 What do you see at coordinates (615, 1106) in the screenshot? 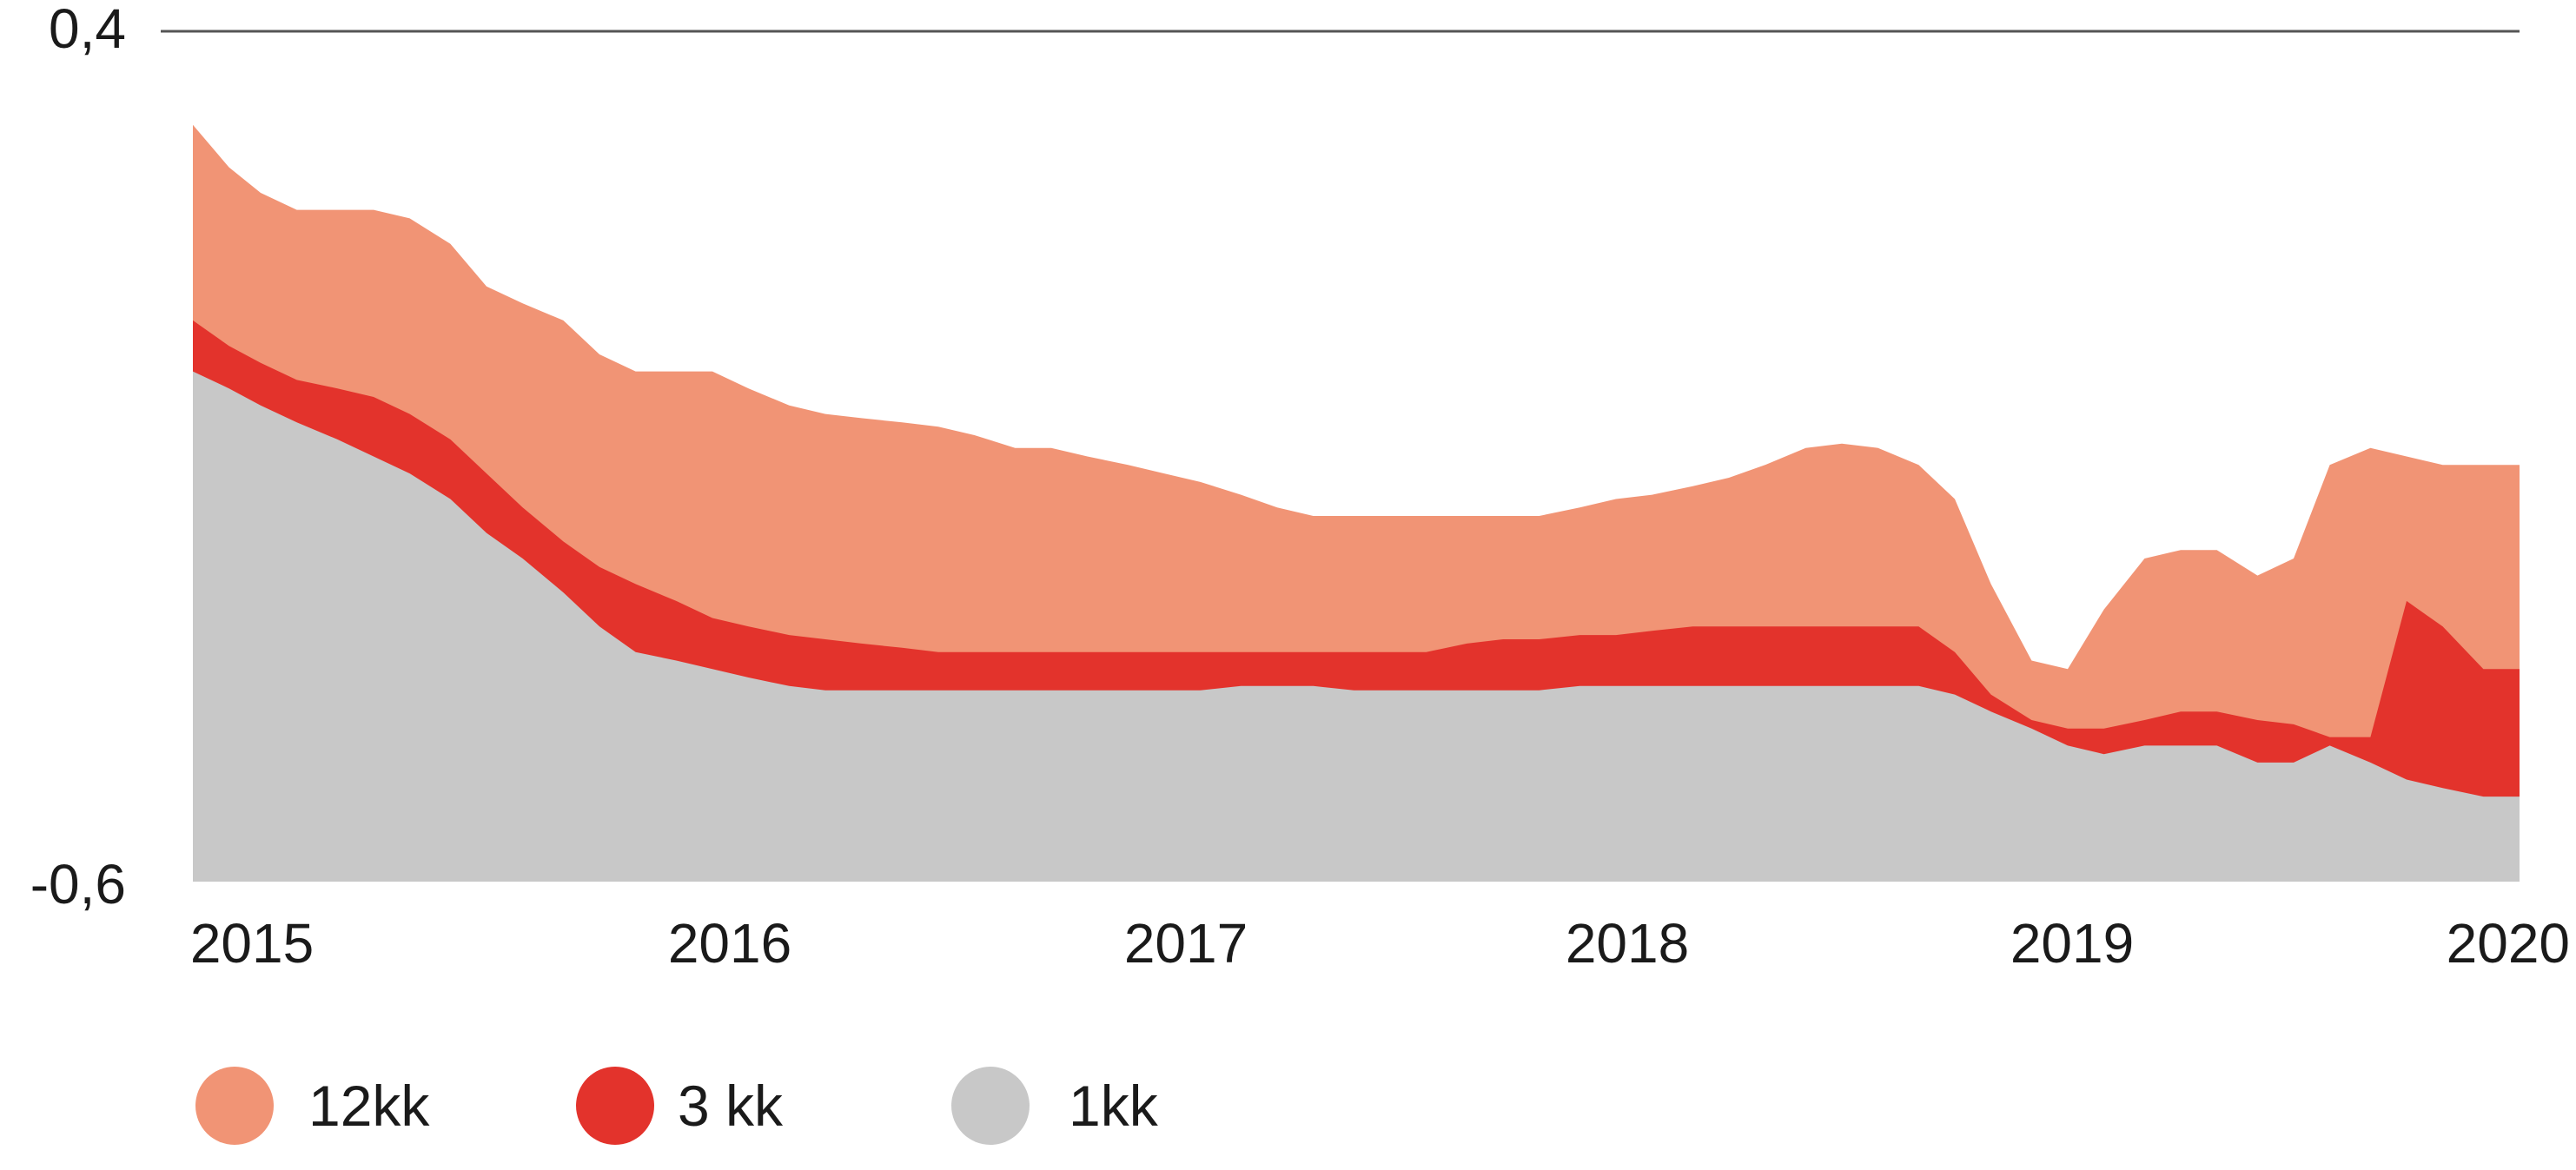
I see `legend-swatch-3kk` at bounding box center [615, 1106].